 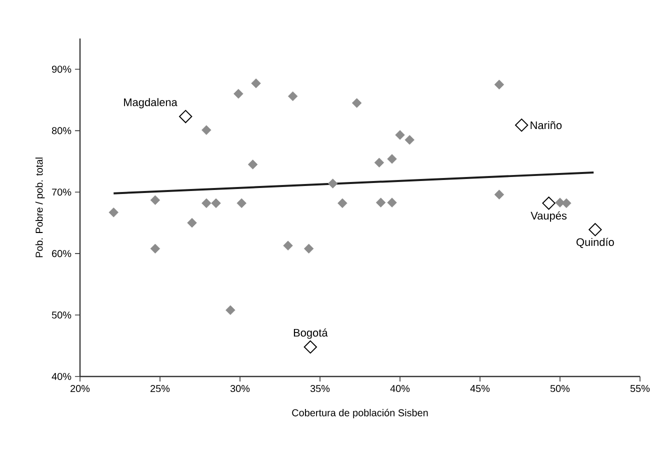 I want to click on y-tick-label: 60%, so click(x=62, y=254).